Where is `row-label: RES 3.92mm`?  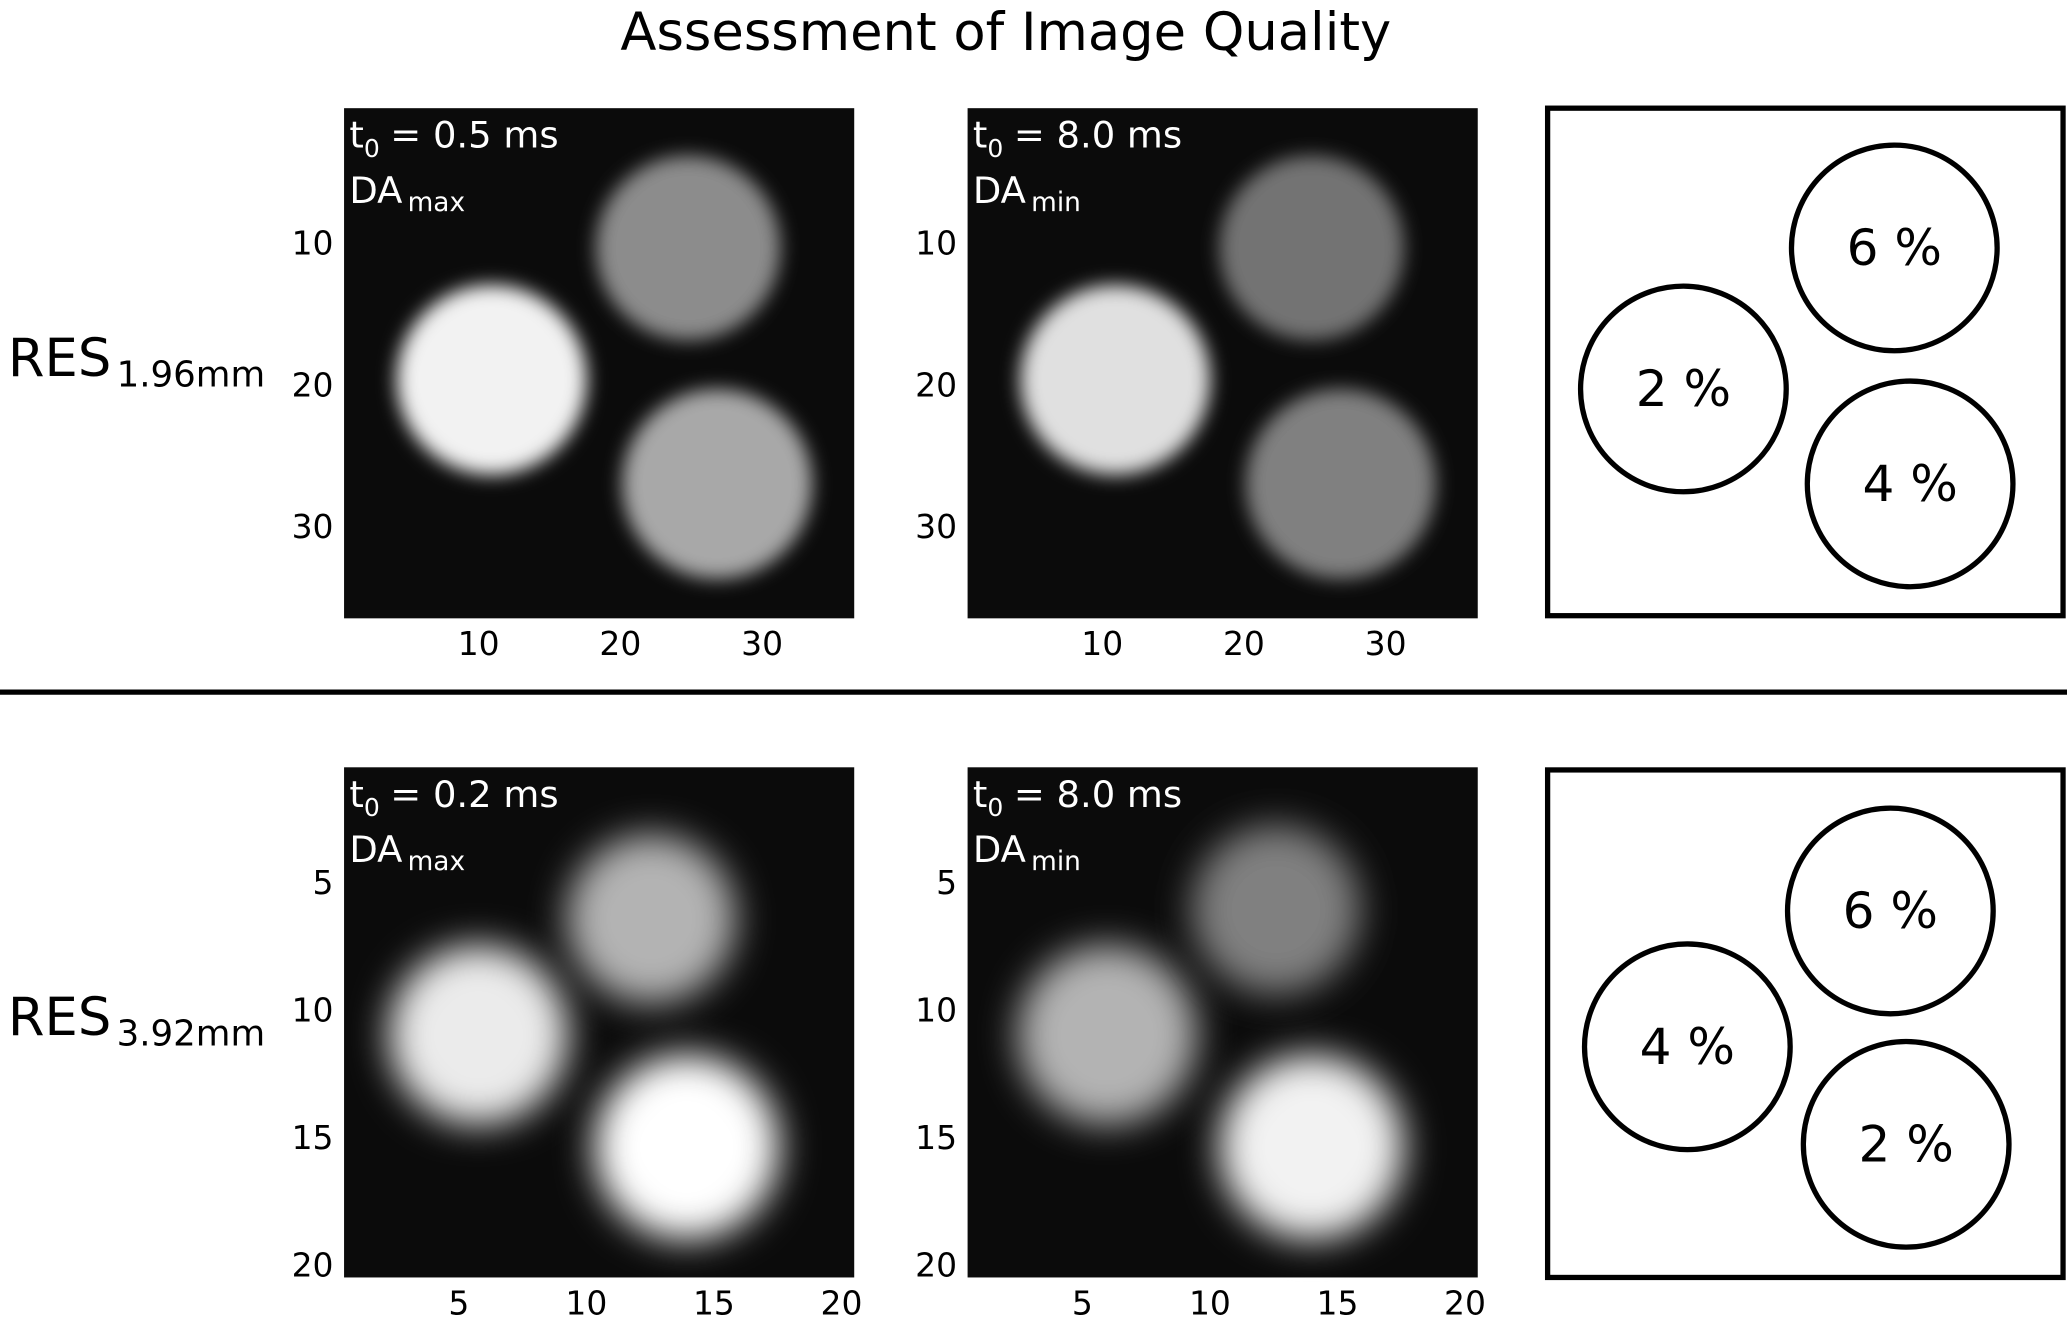
row-label: RES 3.92mm is located at coordinates (136, 1021).